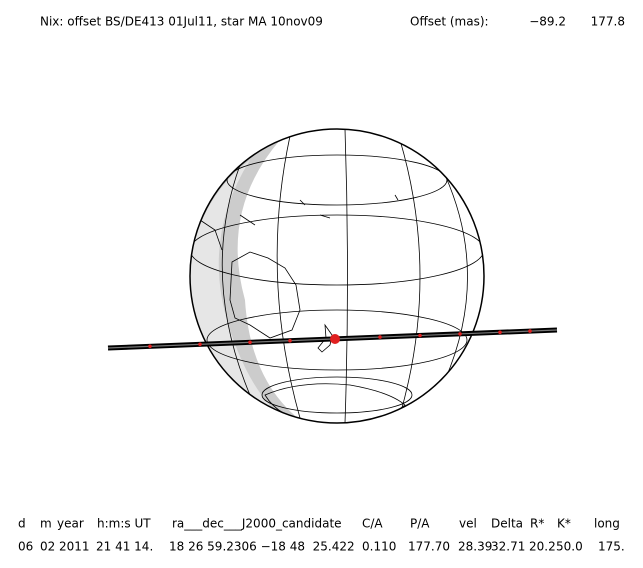 The height and width of the screenshot is (568, 643). Describe the element at coordinates (47, 547) in the screenshot. I see `table-cell: 02` at that location.